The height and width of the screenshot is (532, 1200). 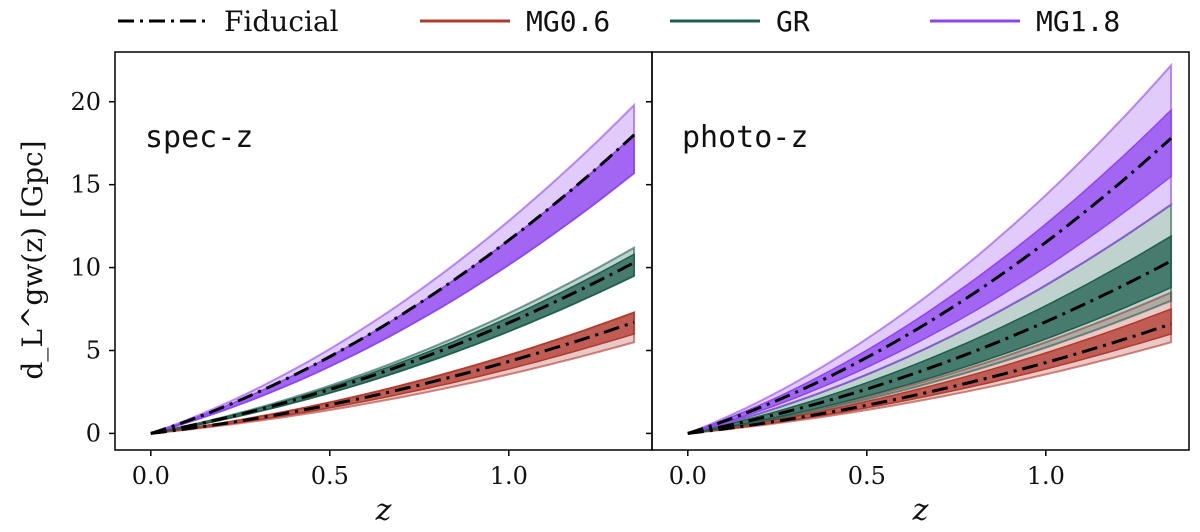 I want to click on inner-band-gr, so click(x=392, y=344).